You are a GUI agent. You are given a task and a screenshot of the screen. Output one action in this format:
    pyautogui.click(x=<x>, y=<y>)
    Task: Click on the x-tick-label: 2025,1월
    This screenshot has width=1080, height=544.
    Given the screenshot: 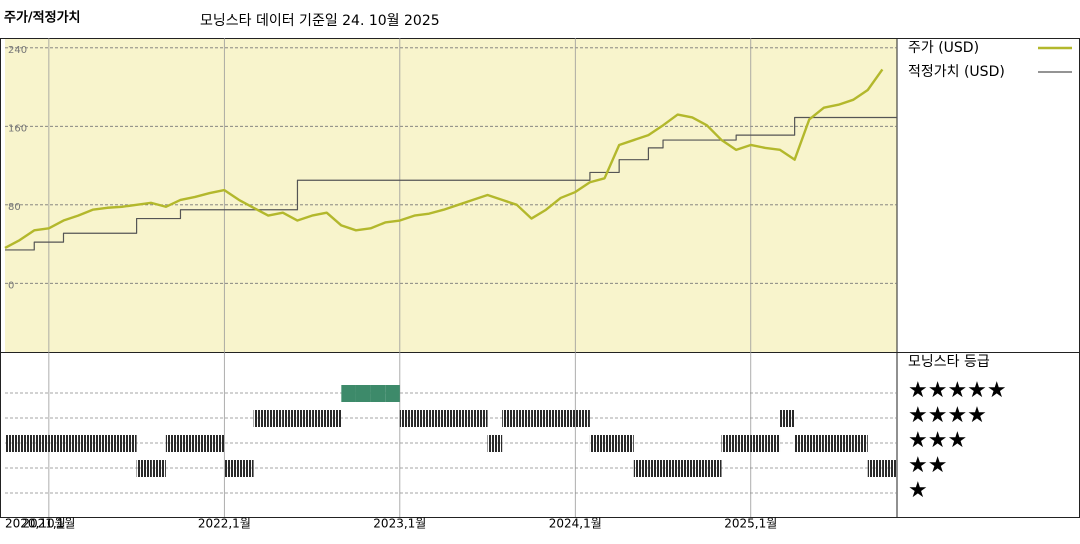 What is the action you would take?
    pyautogui.click(x=750, y=524)
    